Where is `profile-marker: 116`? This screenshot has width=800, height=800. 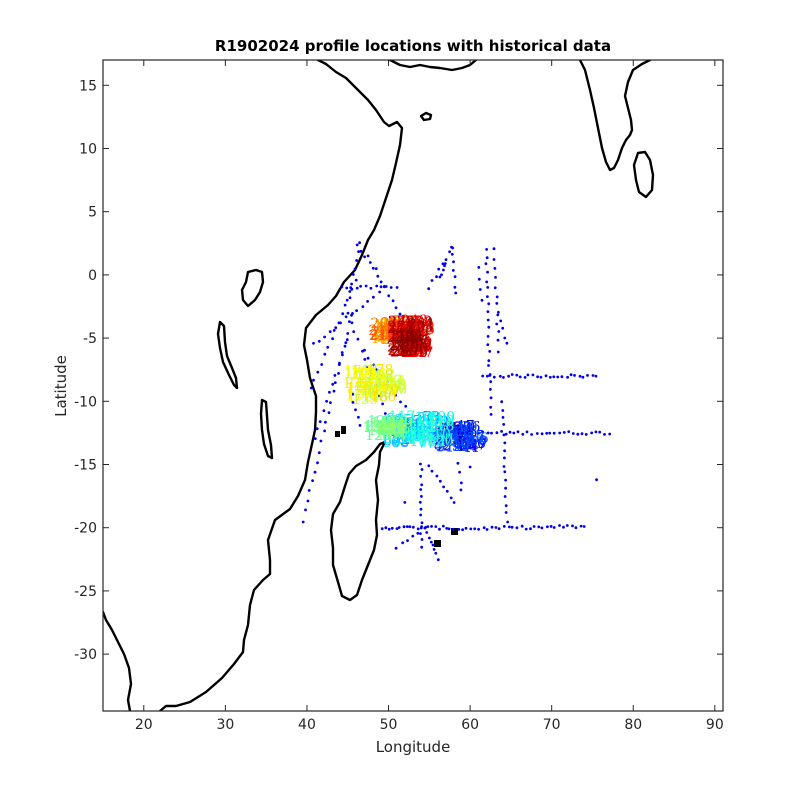 profile-marker: 116 is located at coordinates (393, 423).